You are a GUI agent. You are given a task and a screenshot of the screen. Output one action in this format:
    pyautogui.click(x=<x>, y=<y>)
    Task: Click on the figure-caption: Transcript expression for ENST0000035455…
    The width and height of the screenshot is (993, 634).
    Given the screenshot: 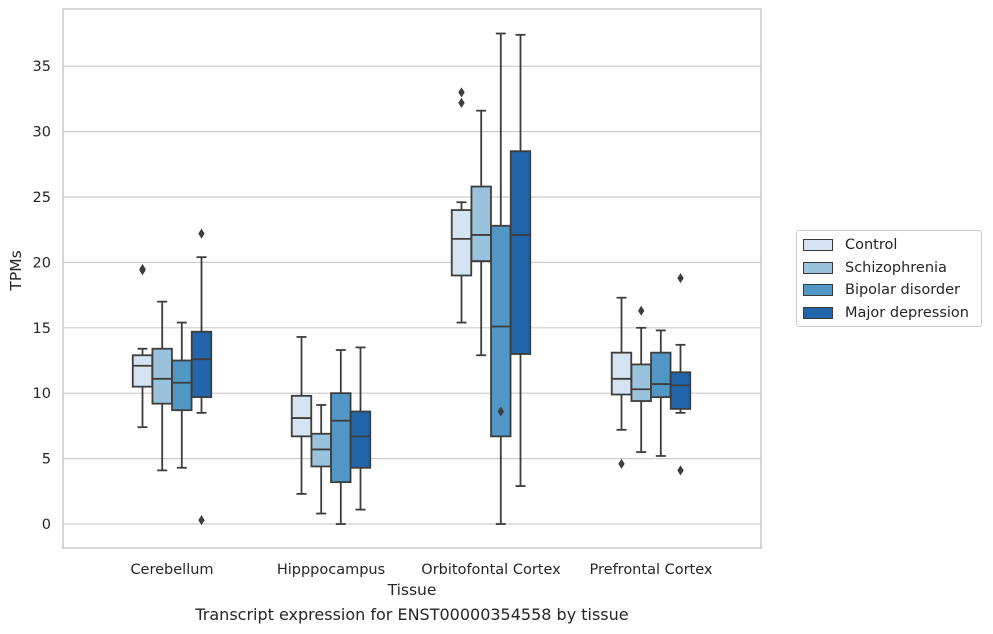 What is the action you would take?
    pyautogui.click(x=412, y=614)
    